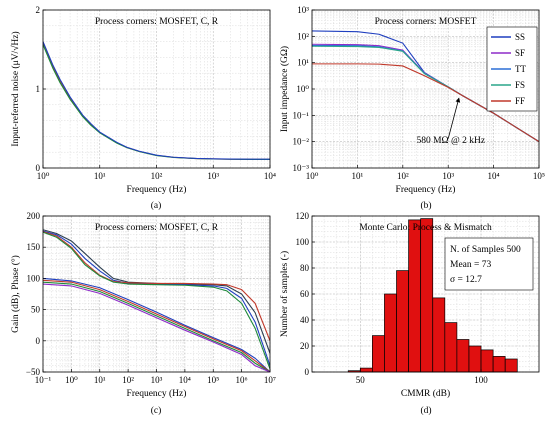 Image resolution: width=550 pixels, height=422 pixels. Describe the element at coordinates (426, 22) in the screenshot. I see `chart-title: Process corners: MOSFET` at that location.